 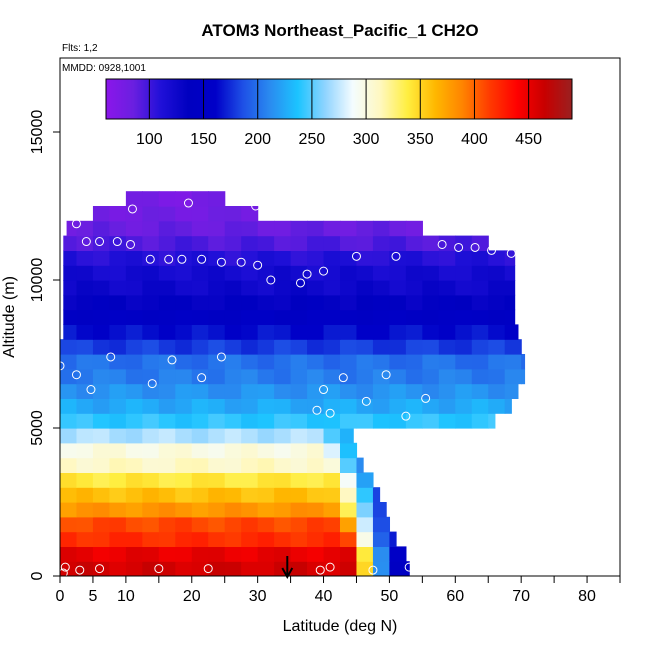 I want to click on x-tick-label: 60, so click(x=455, y=596).